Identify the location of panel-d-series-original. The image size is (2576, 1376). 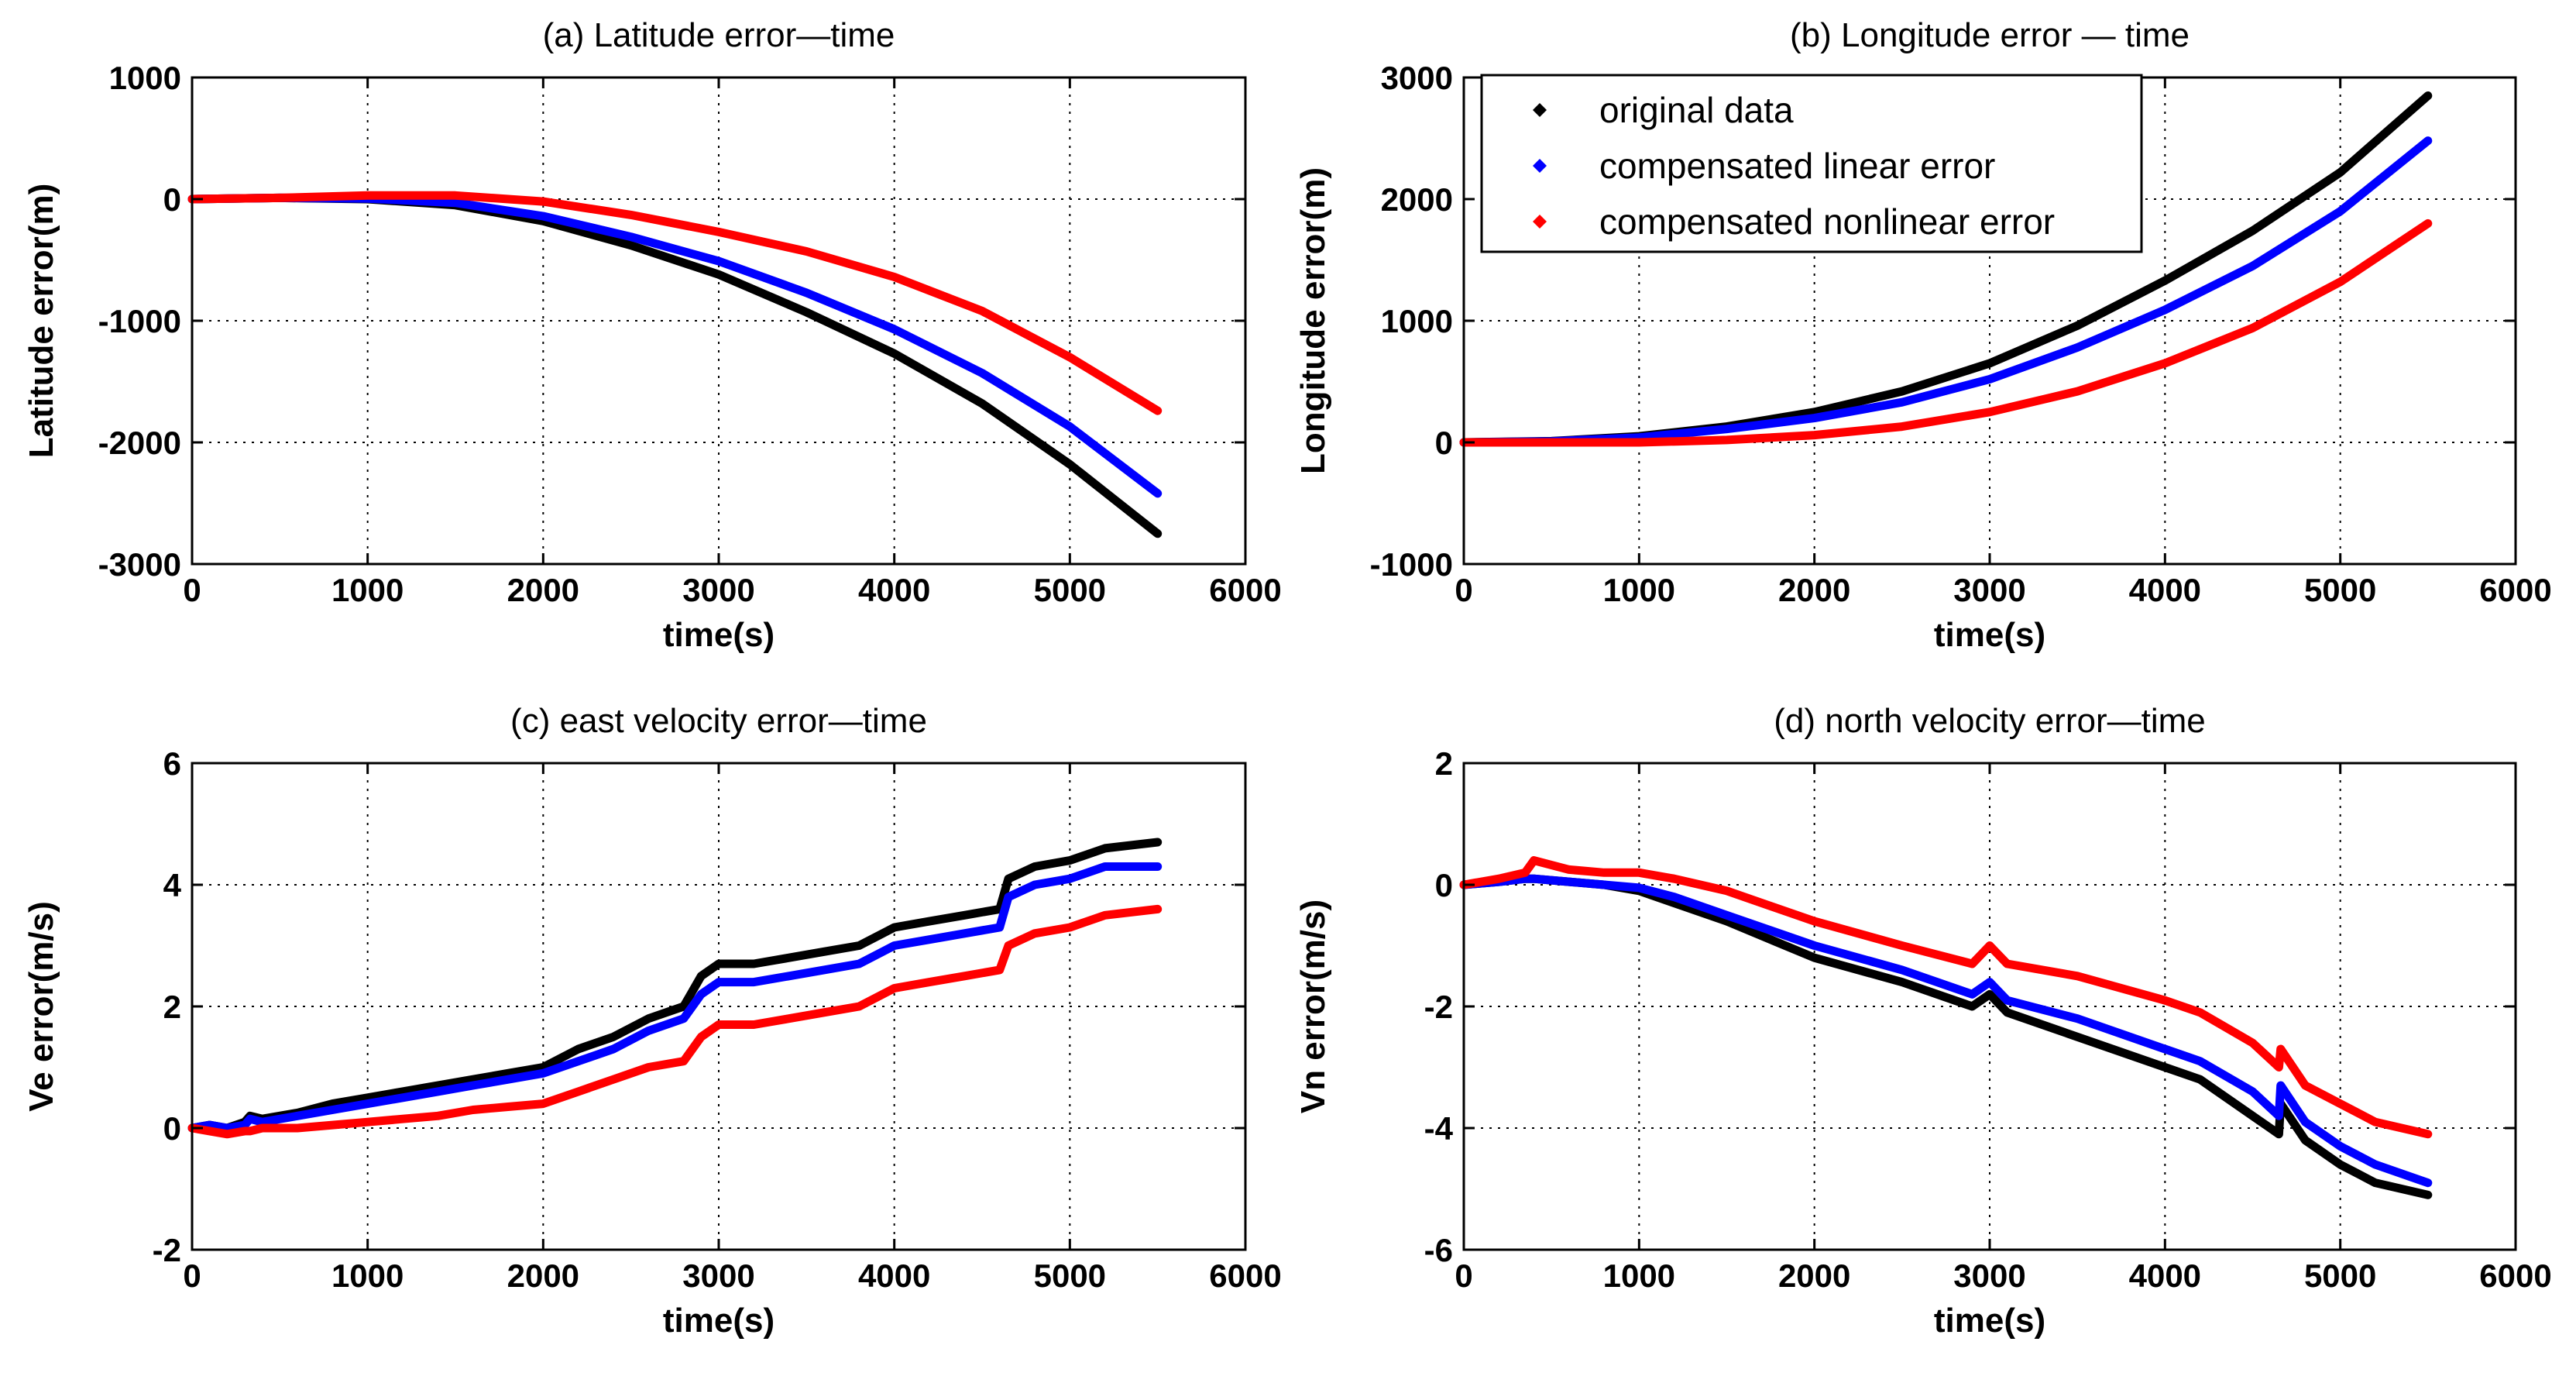
(1946, 1036).